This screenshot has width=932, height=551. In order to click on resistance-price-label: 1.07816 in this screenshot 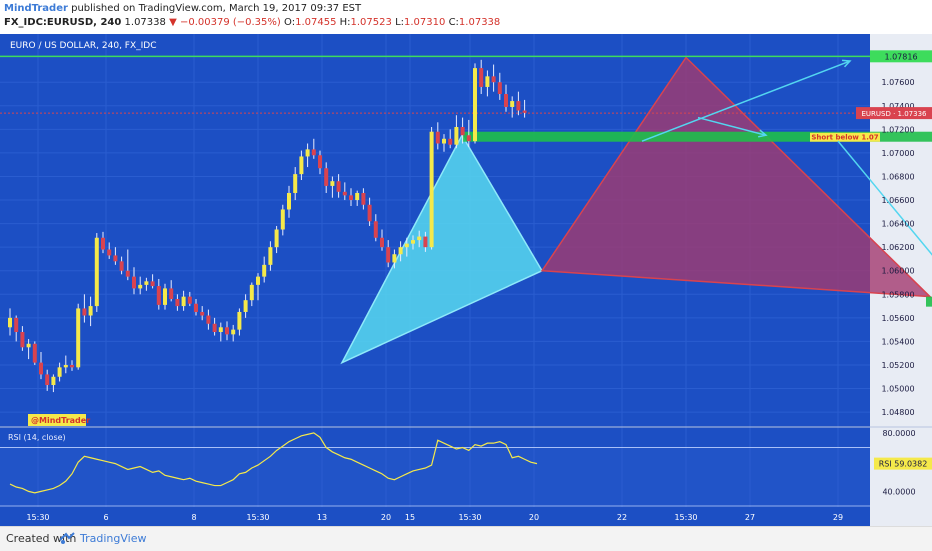, I will do `click(900, 56)`.